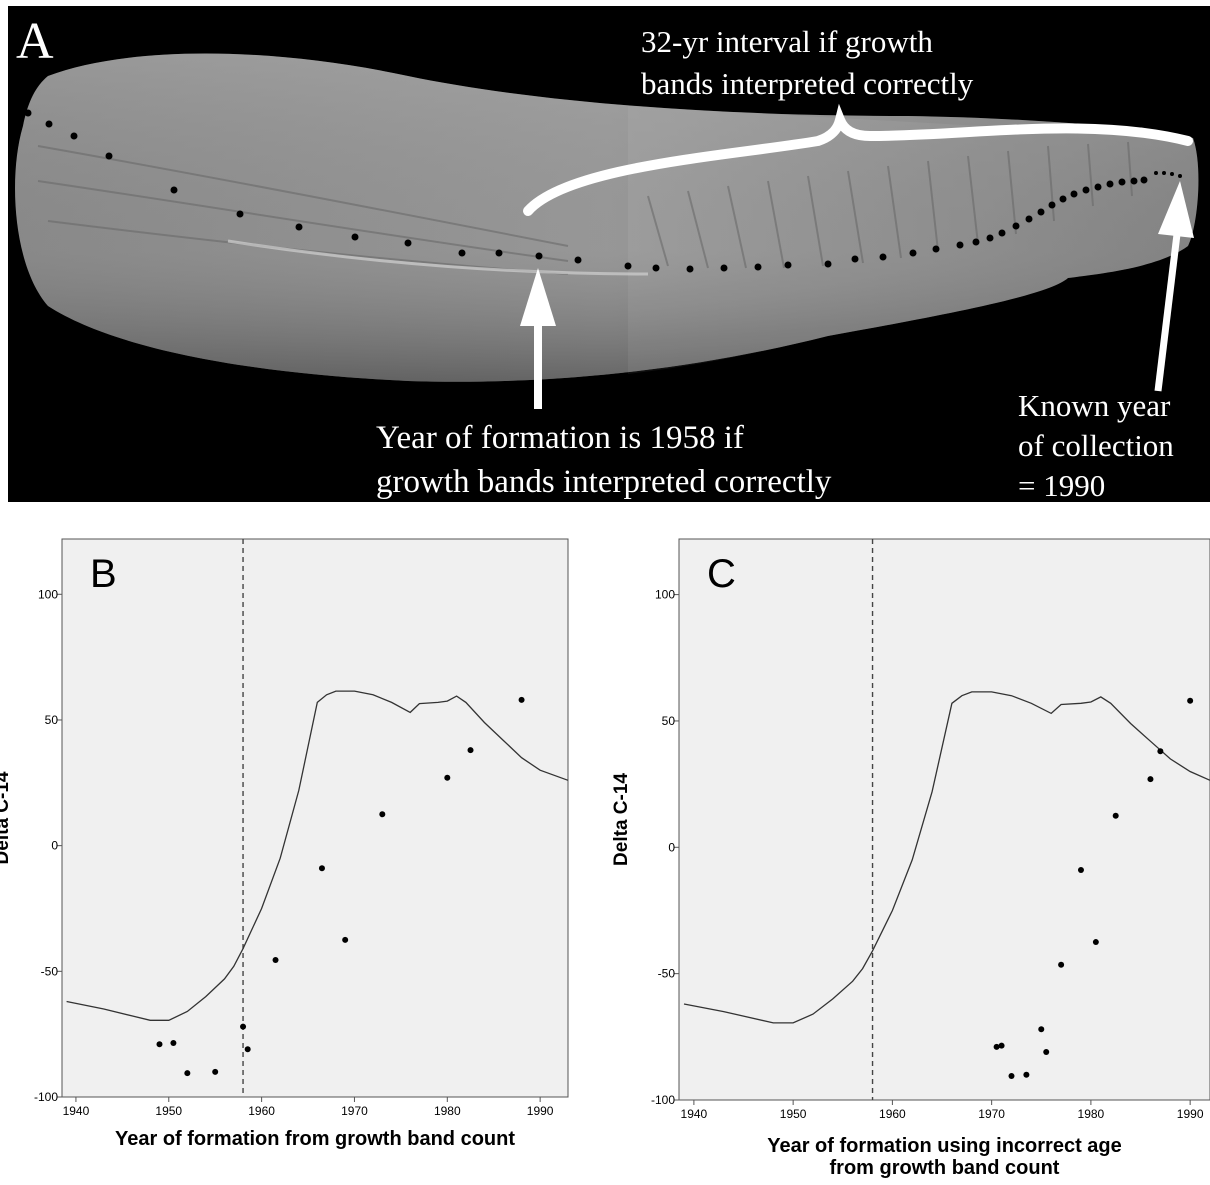 The width and height of the screenshot is (1210, 1185). I want to click on interval-brace, so click(858, 159).